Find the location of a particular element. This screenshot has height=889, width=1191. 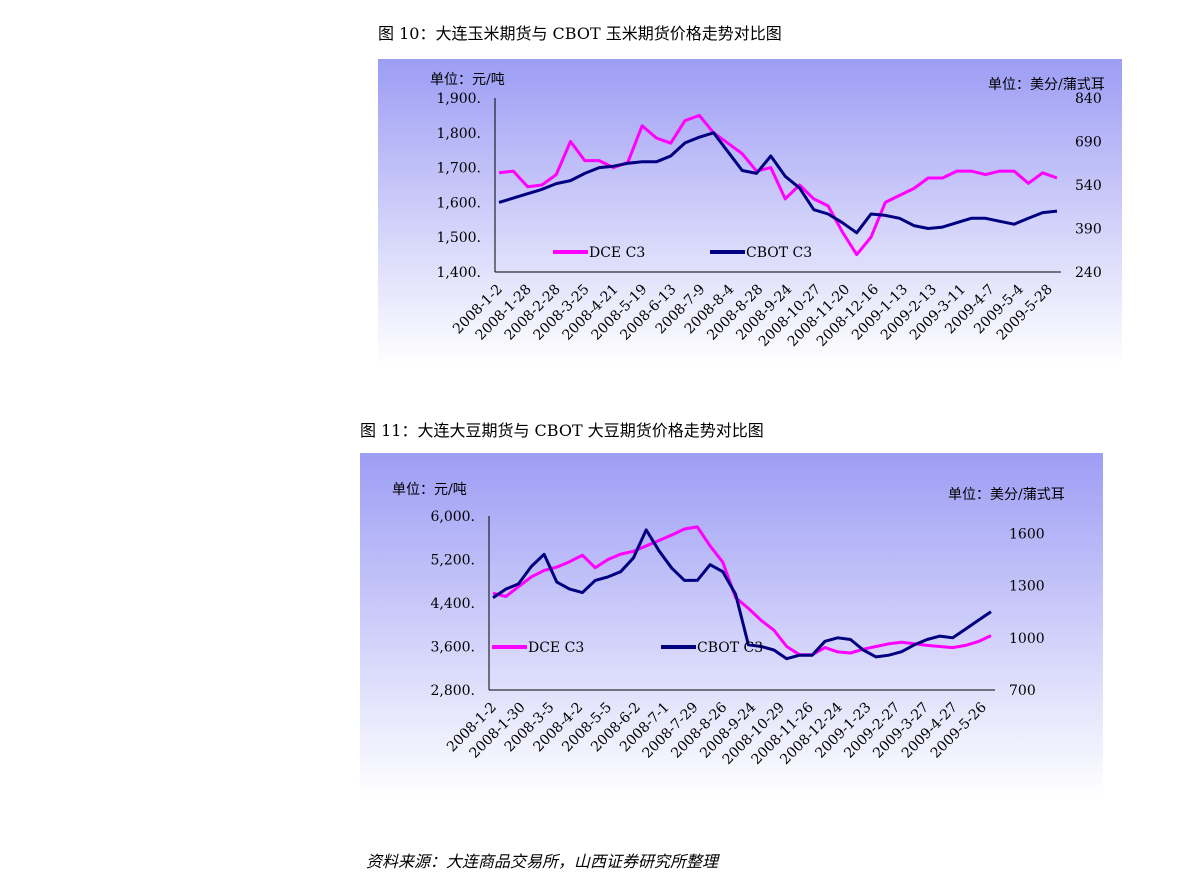

y-right-tick-label: 690 is located at coordinates (1088, 143).